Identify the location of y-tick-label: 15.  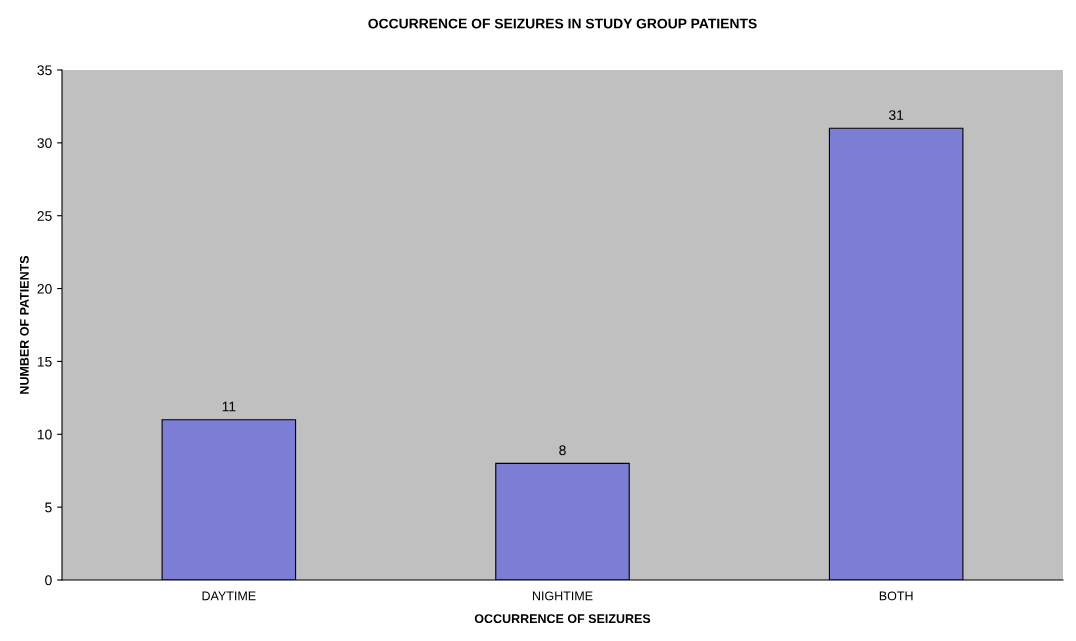
(44, 361).